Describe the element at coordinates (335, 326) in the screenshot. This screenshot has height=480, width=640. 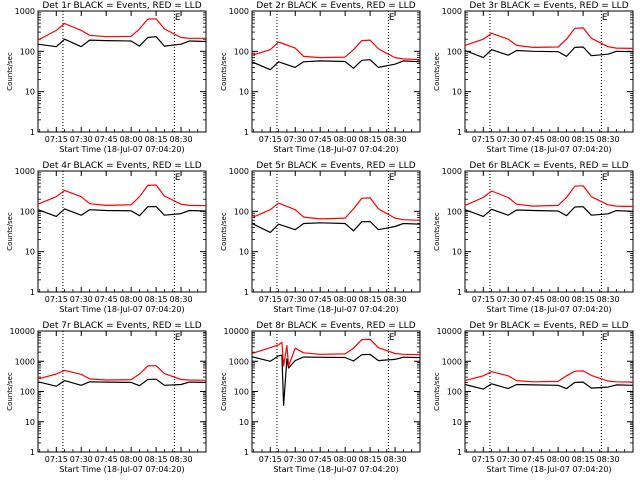
I see `chart-title: Det 8r BLACK = Events, RED = LLD` at that location.